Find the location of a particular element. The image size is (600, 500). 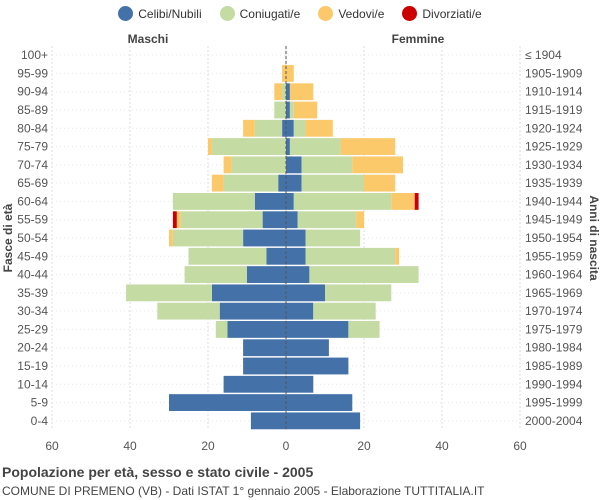

age-group-label: 70-74 is located at coordinates (32, 165).